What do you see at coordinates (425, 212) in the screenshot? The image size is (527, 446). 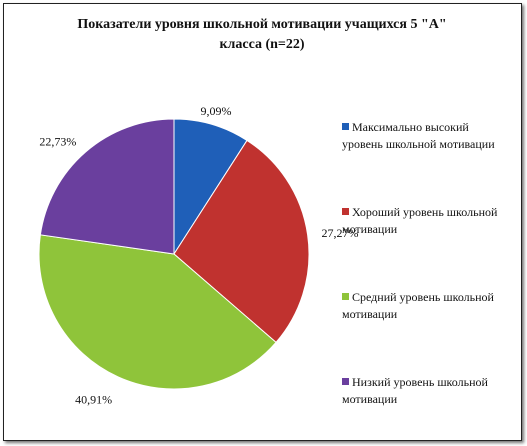 I see `legend-label-2-line-1: Хороший уровень школьной` at bounding box center [425, 212].